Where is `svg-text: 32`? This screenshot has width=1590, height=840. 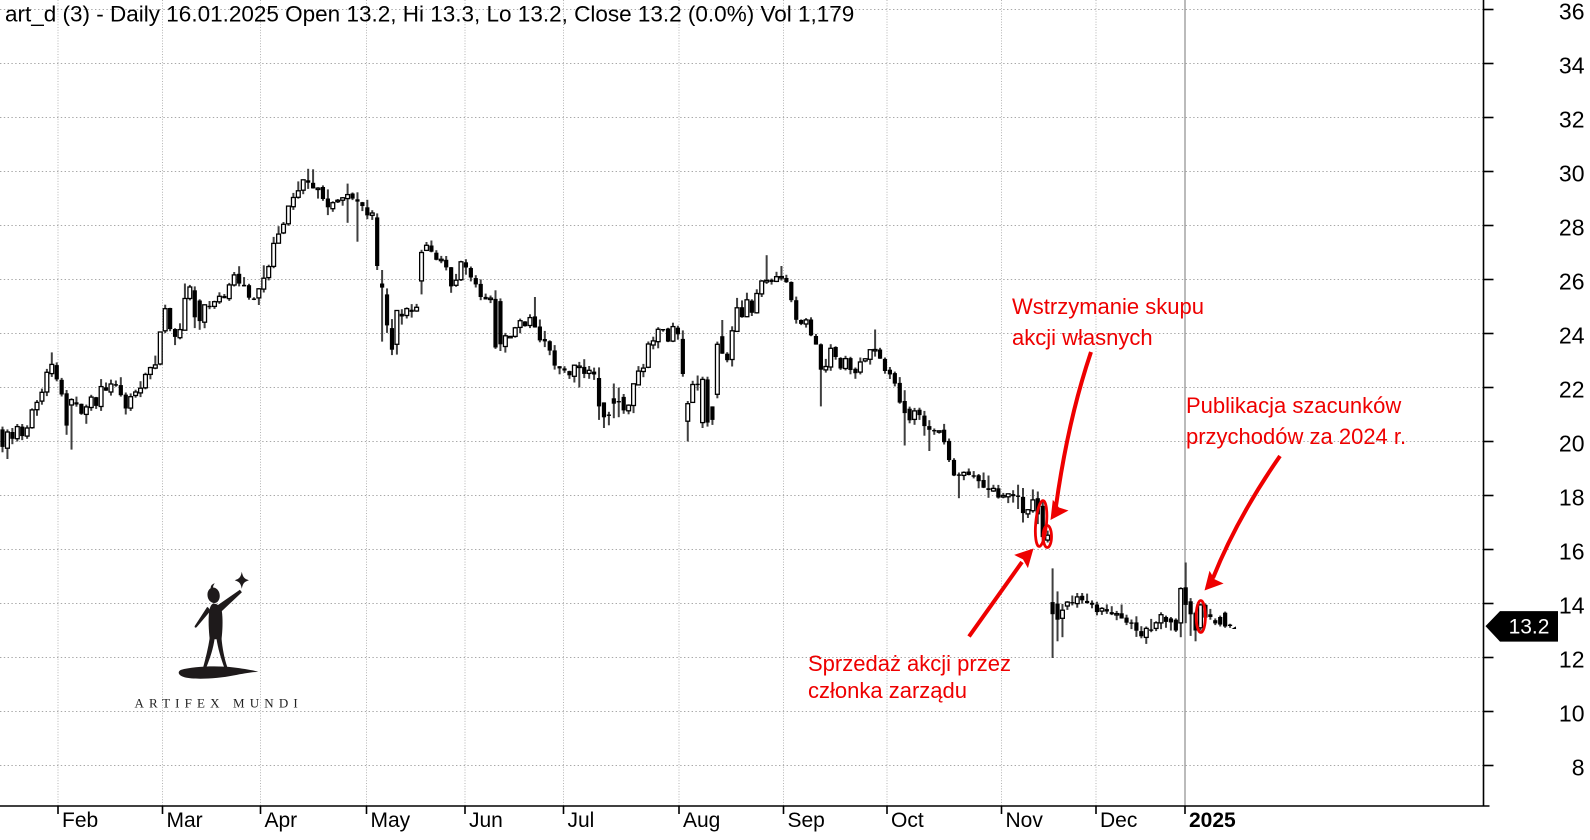 svg-text: 32 is located at coordinates (1572, 120).